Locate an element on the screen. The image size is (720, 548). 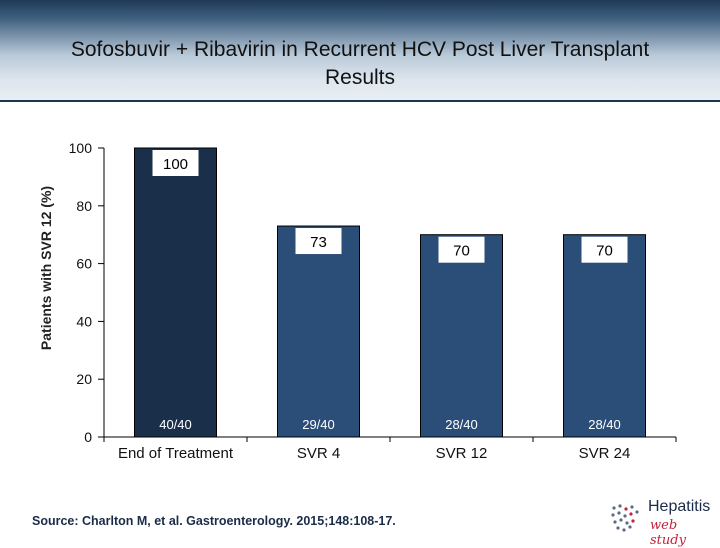
x-tick-label-2: SVR 12 is located at coordinates (462, 453).